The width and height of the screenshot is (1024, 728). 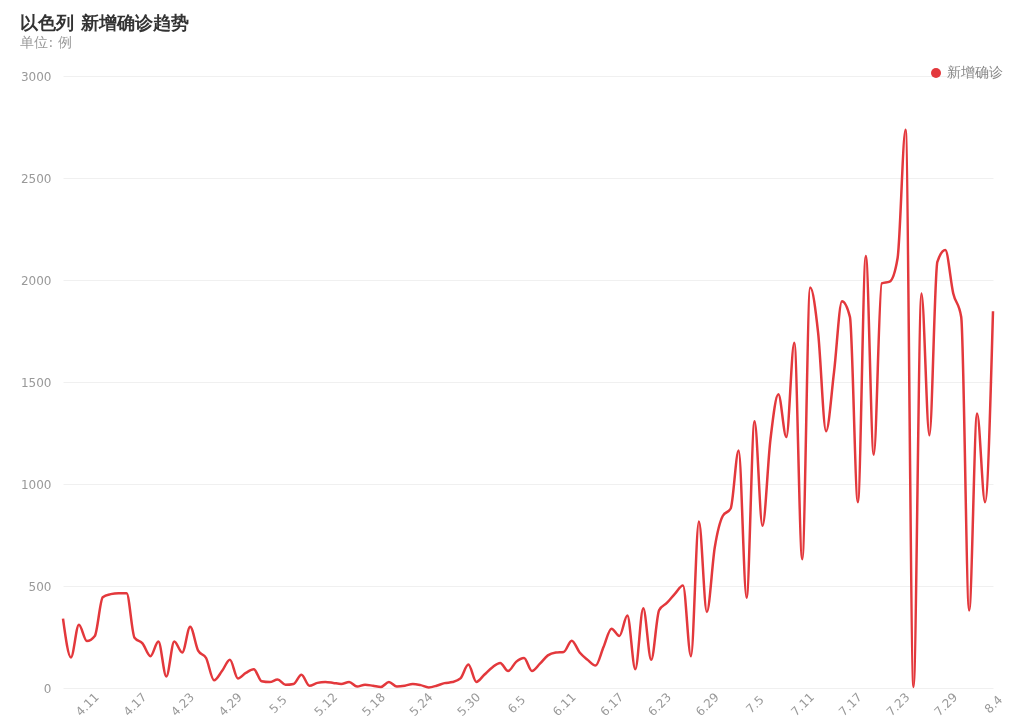 What do you see at coordinates (47, 688) in the screenshot?
I see `y-tick-label: 0` at bounding box center [47, 688].